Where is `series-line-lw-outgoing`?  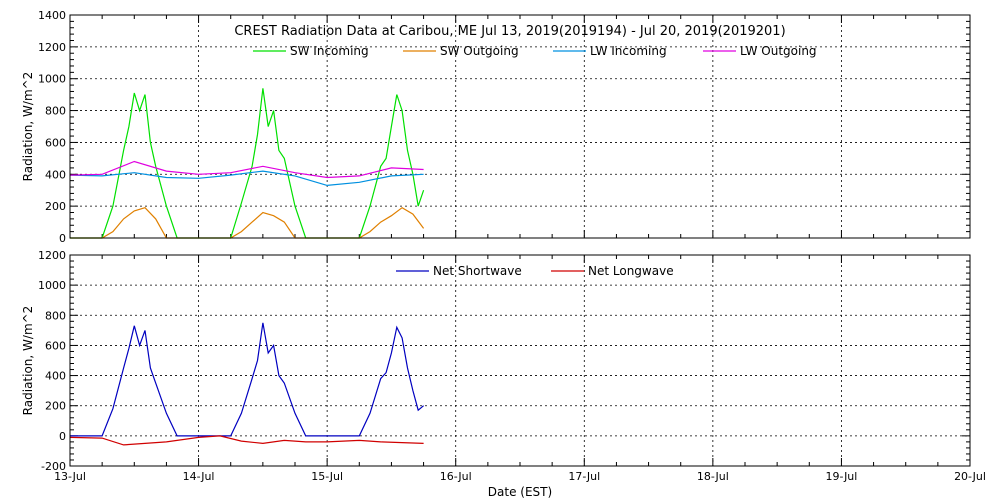 series-line-lw-outgoing is located at coordinates (246, 169).